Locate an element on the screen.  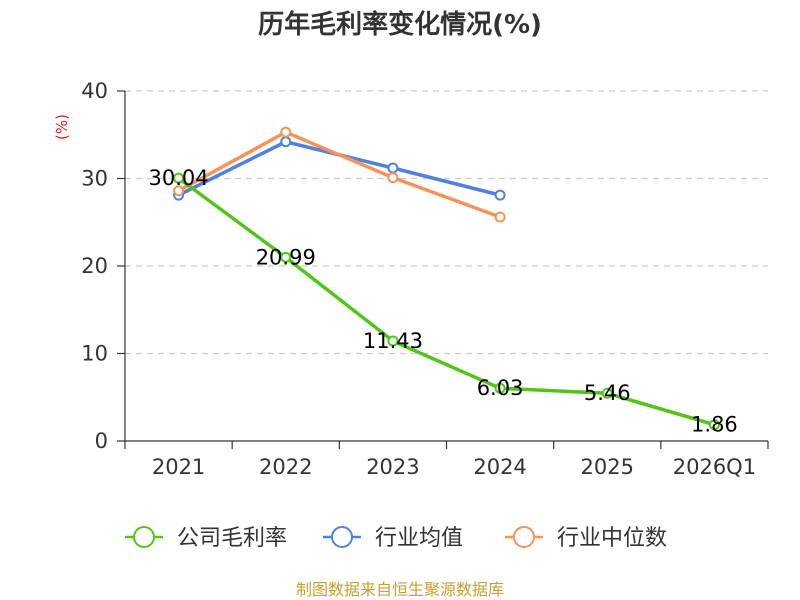
x-tick-label: 2023 is located at coordinates (392, 467).